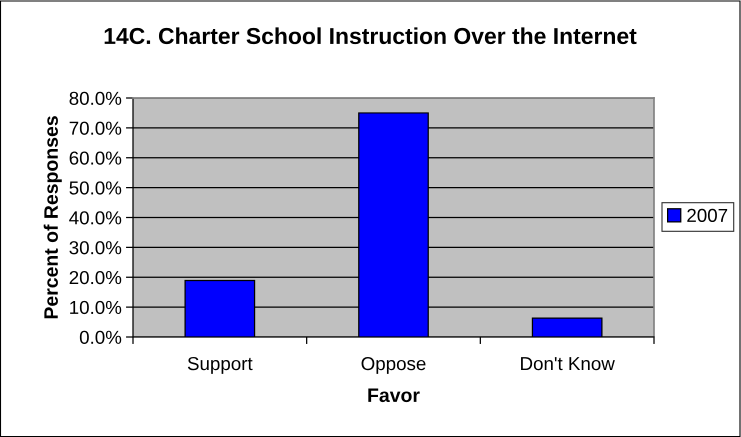 This screenshot has width=741, height=437. What do you see at coordinates (96, 128) in the screenshot?
I see `y-tick-label: 70.0%` at bounding box center [96, 128].